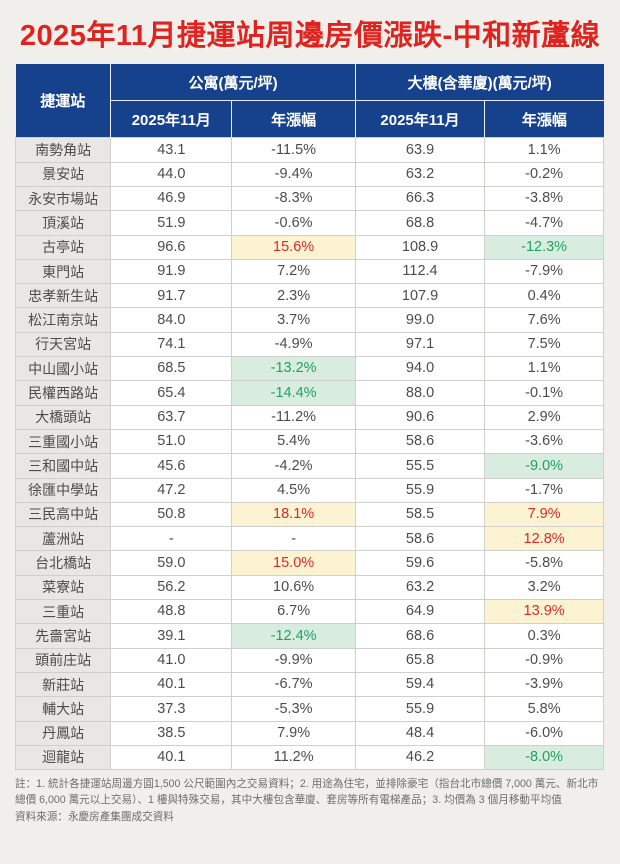 The width and height of the screenshot is (620, 864). Describe the element at coordinates (171, 417) in the screenshot. I see `apartment-price: 63.7` at that location.